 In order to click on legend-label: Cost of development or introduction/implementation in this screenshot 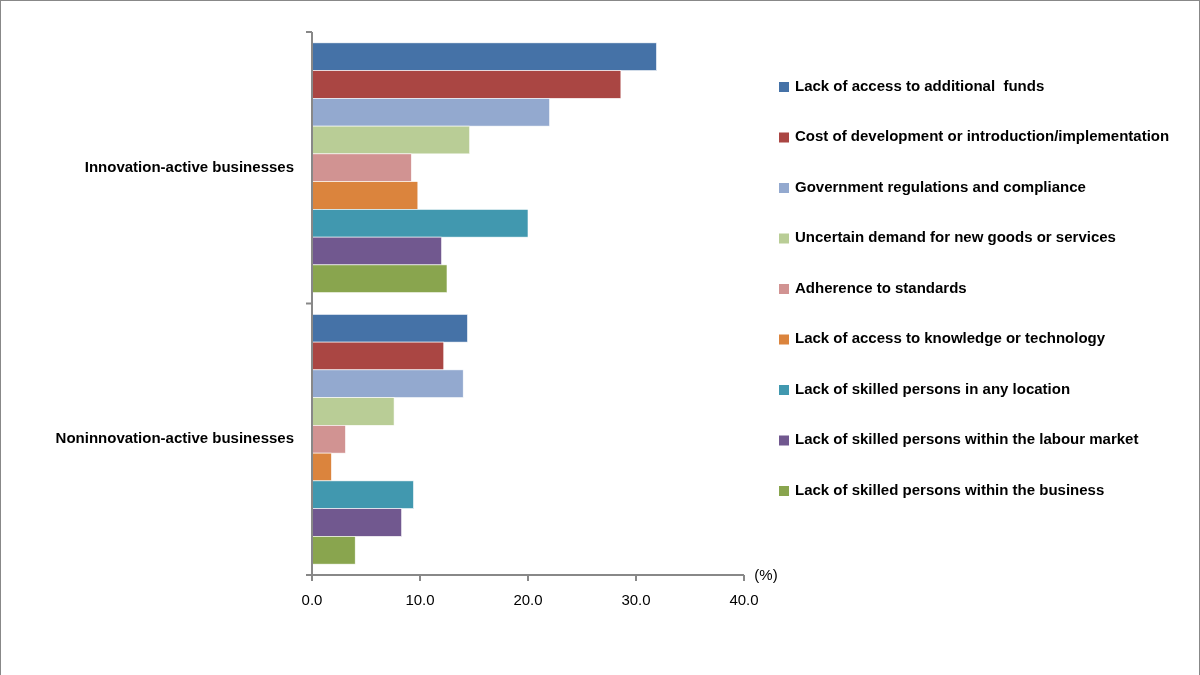, I will do `click(982, 136)`.